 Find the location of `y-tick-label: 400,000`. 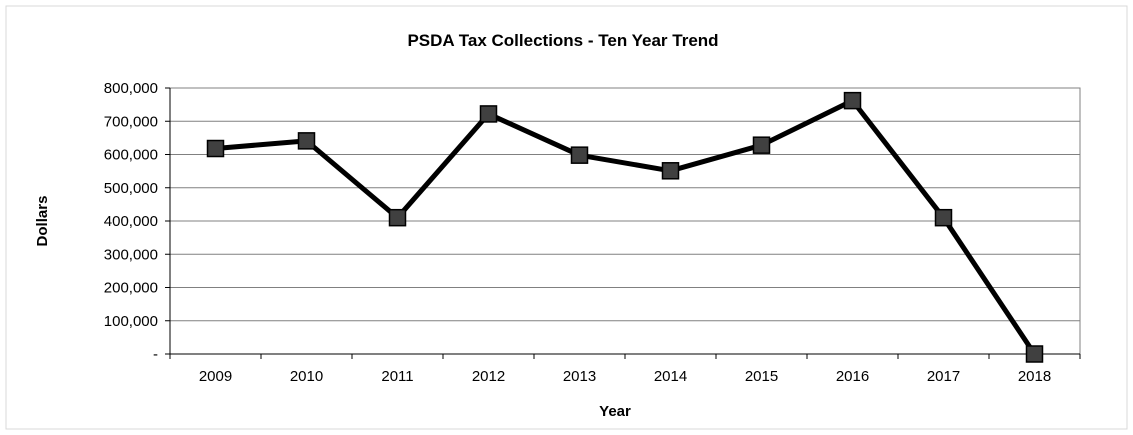

y-tick-label: 400,000 is located at coordinates (131, 221).